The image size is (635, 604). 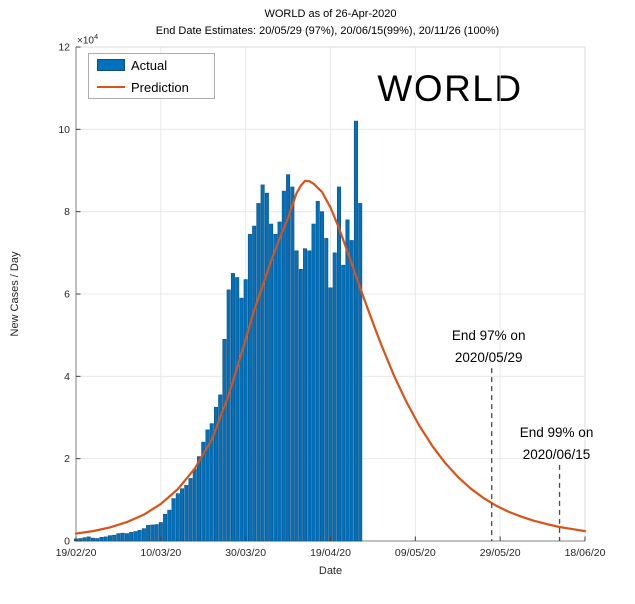 What do you see at coordinates (64, 48) in the screenshot?
I see `y-tick-label: 12` at bounding box center [64, 48].